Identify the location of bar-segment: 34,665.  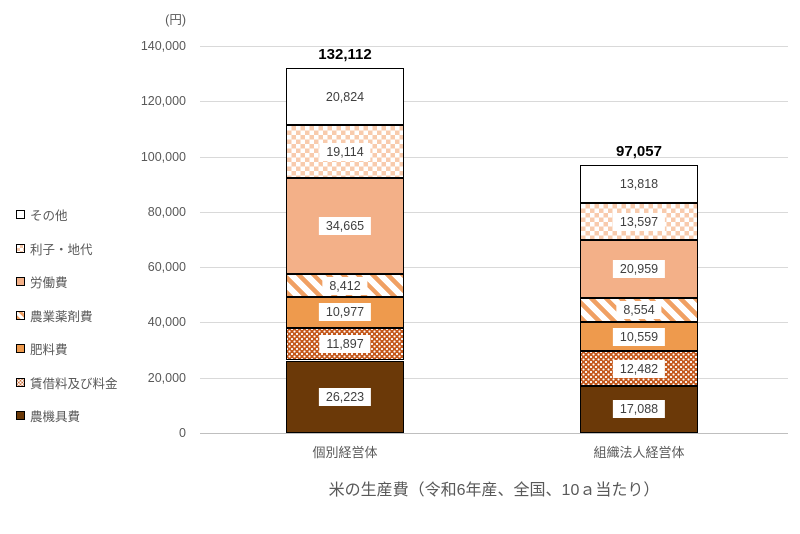
(345, 226).